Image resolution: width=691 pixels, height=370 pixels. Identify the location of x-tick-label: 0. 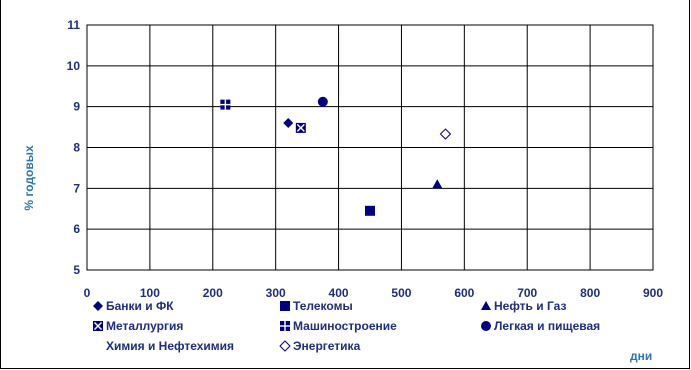
(87, 293).